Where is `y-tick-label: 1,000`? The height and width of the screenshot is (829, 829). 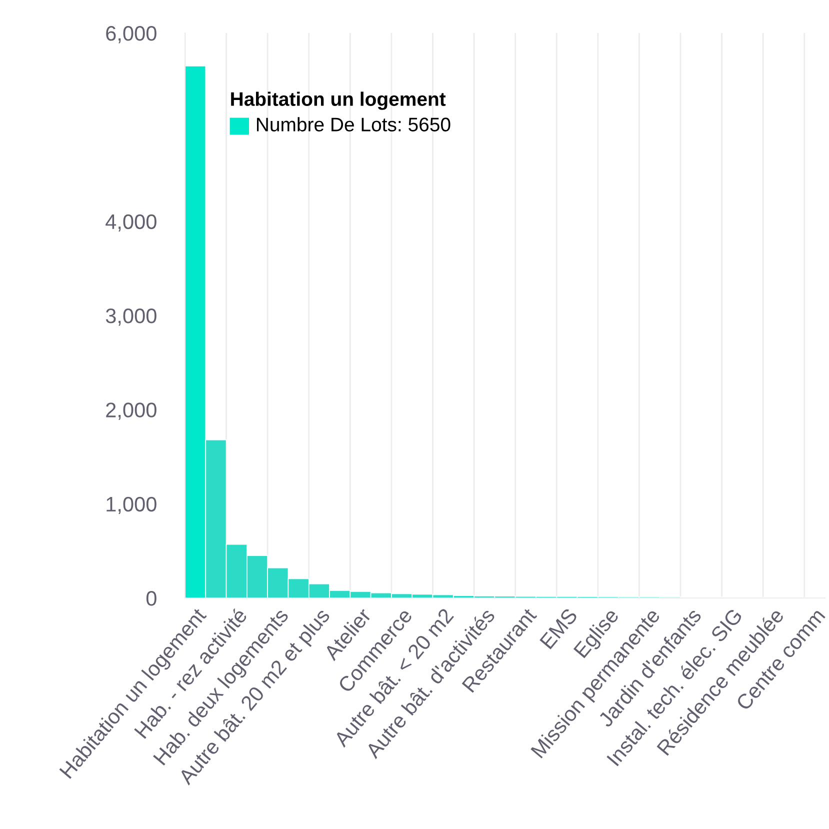
y-tick-label: 1,000 is located at coordinates (131, 505).